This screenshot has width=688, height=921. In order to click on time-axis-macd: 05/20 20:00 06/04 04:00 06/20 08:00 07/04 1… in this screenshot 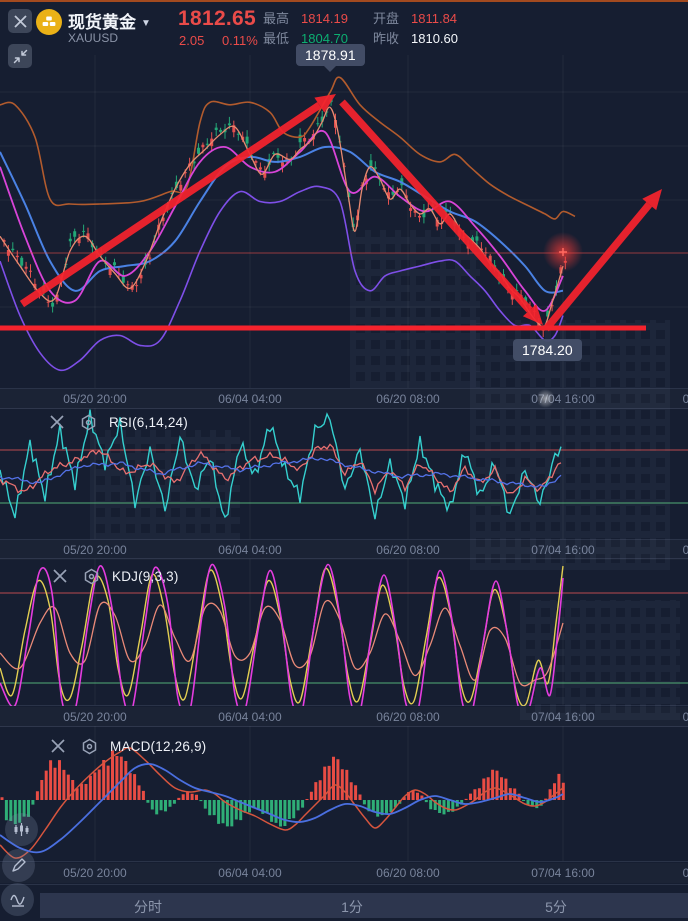, I will do `click(344, 873)`.